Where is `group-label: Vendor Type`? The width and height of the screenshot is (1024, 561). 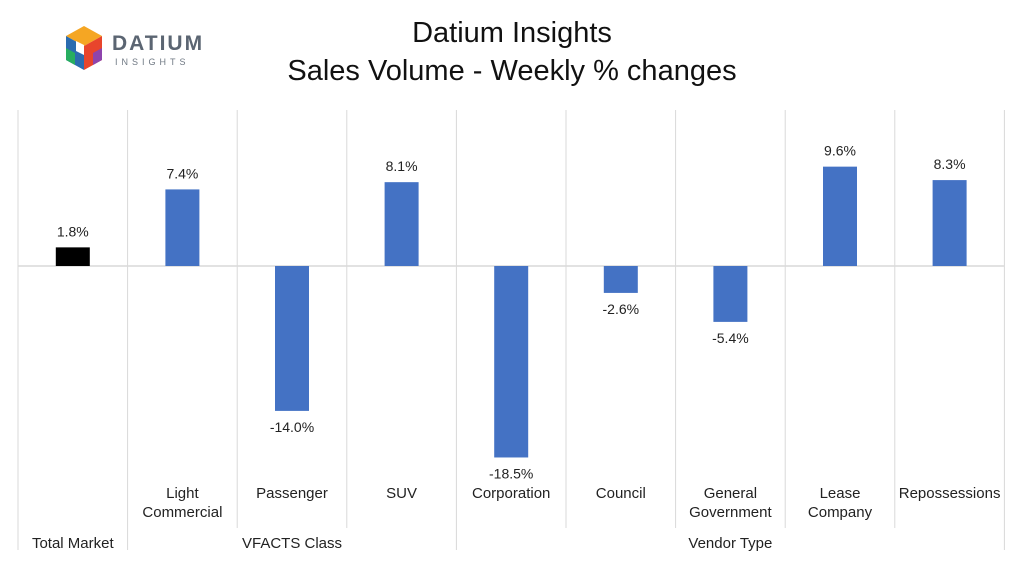
group-label: Vendor Type is located at coordinates (730, 543).